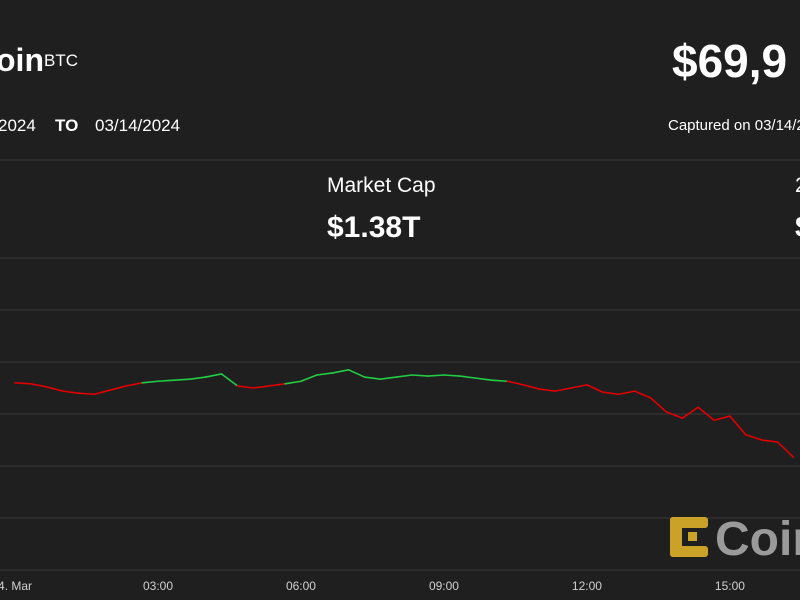 The width and height of the screenshot is (800, 600). Describe the element at coordinates (301, 586) in the screenshot. I see `x-tick-label: 06:00` at that location.